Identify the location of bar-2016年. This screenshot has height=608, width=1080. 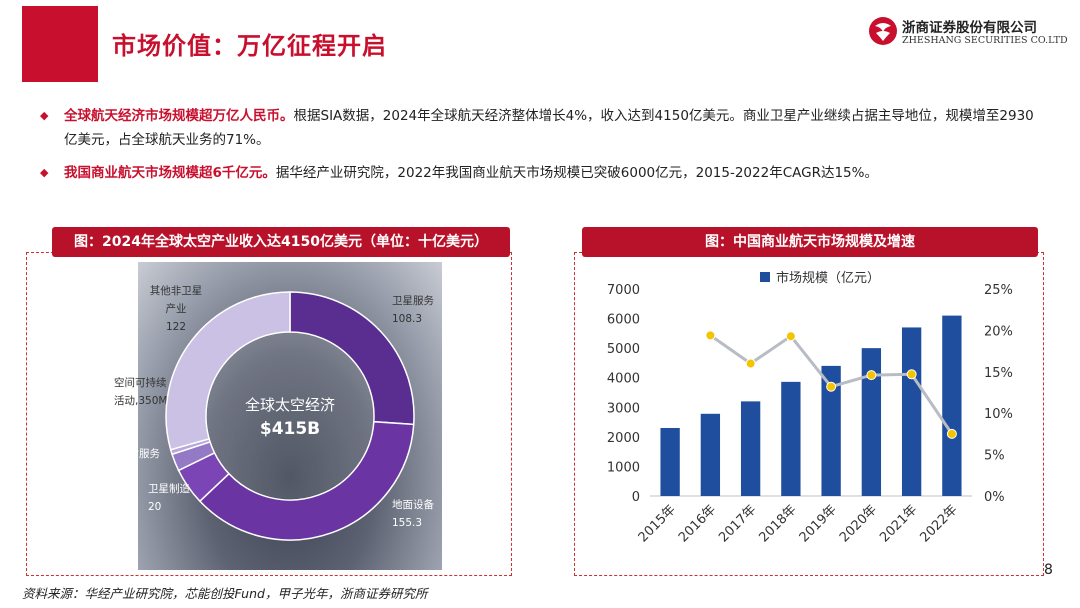
(710, 454).